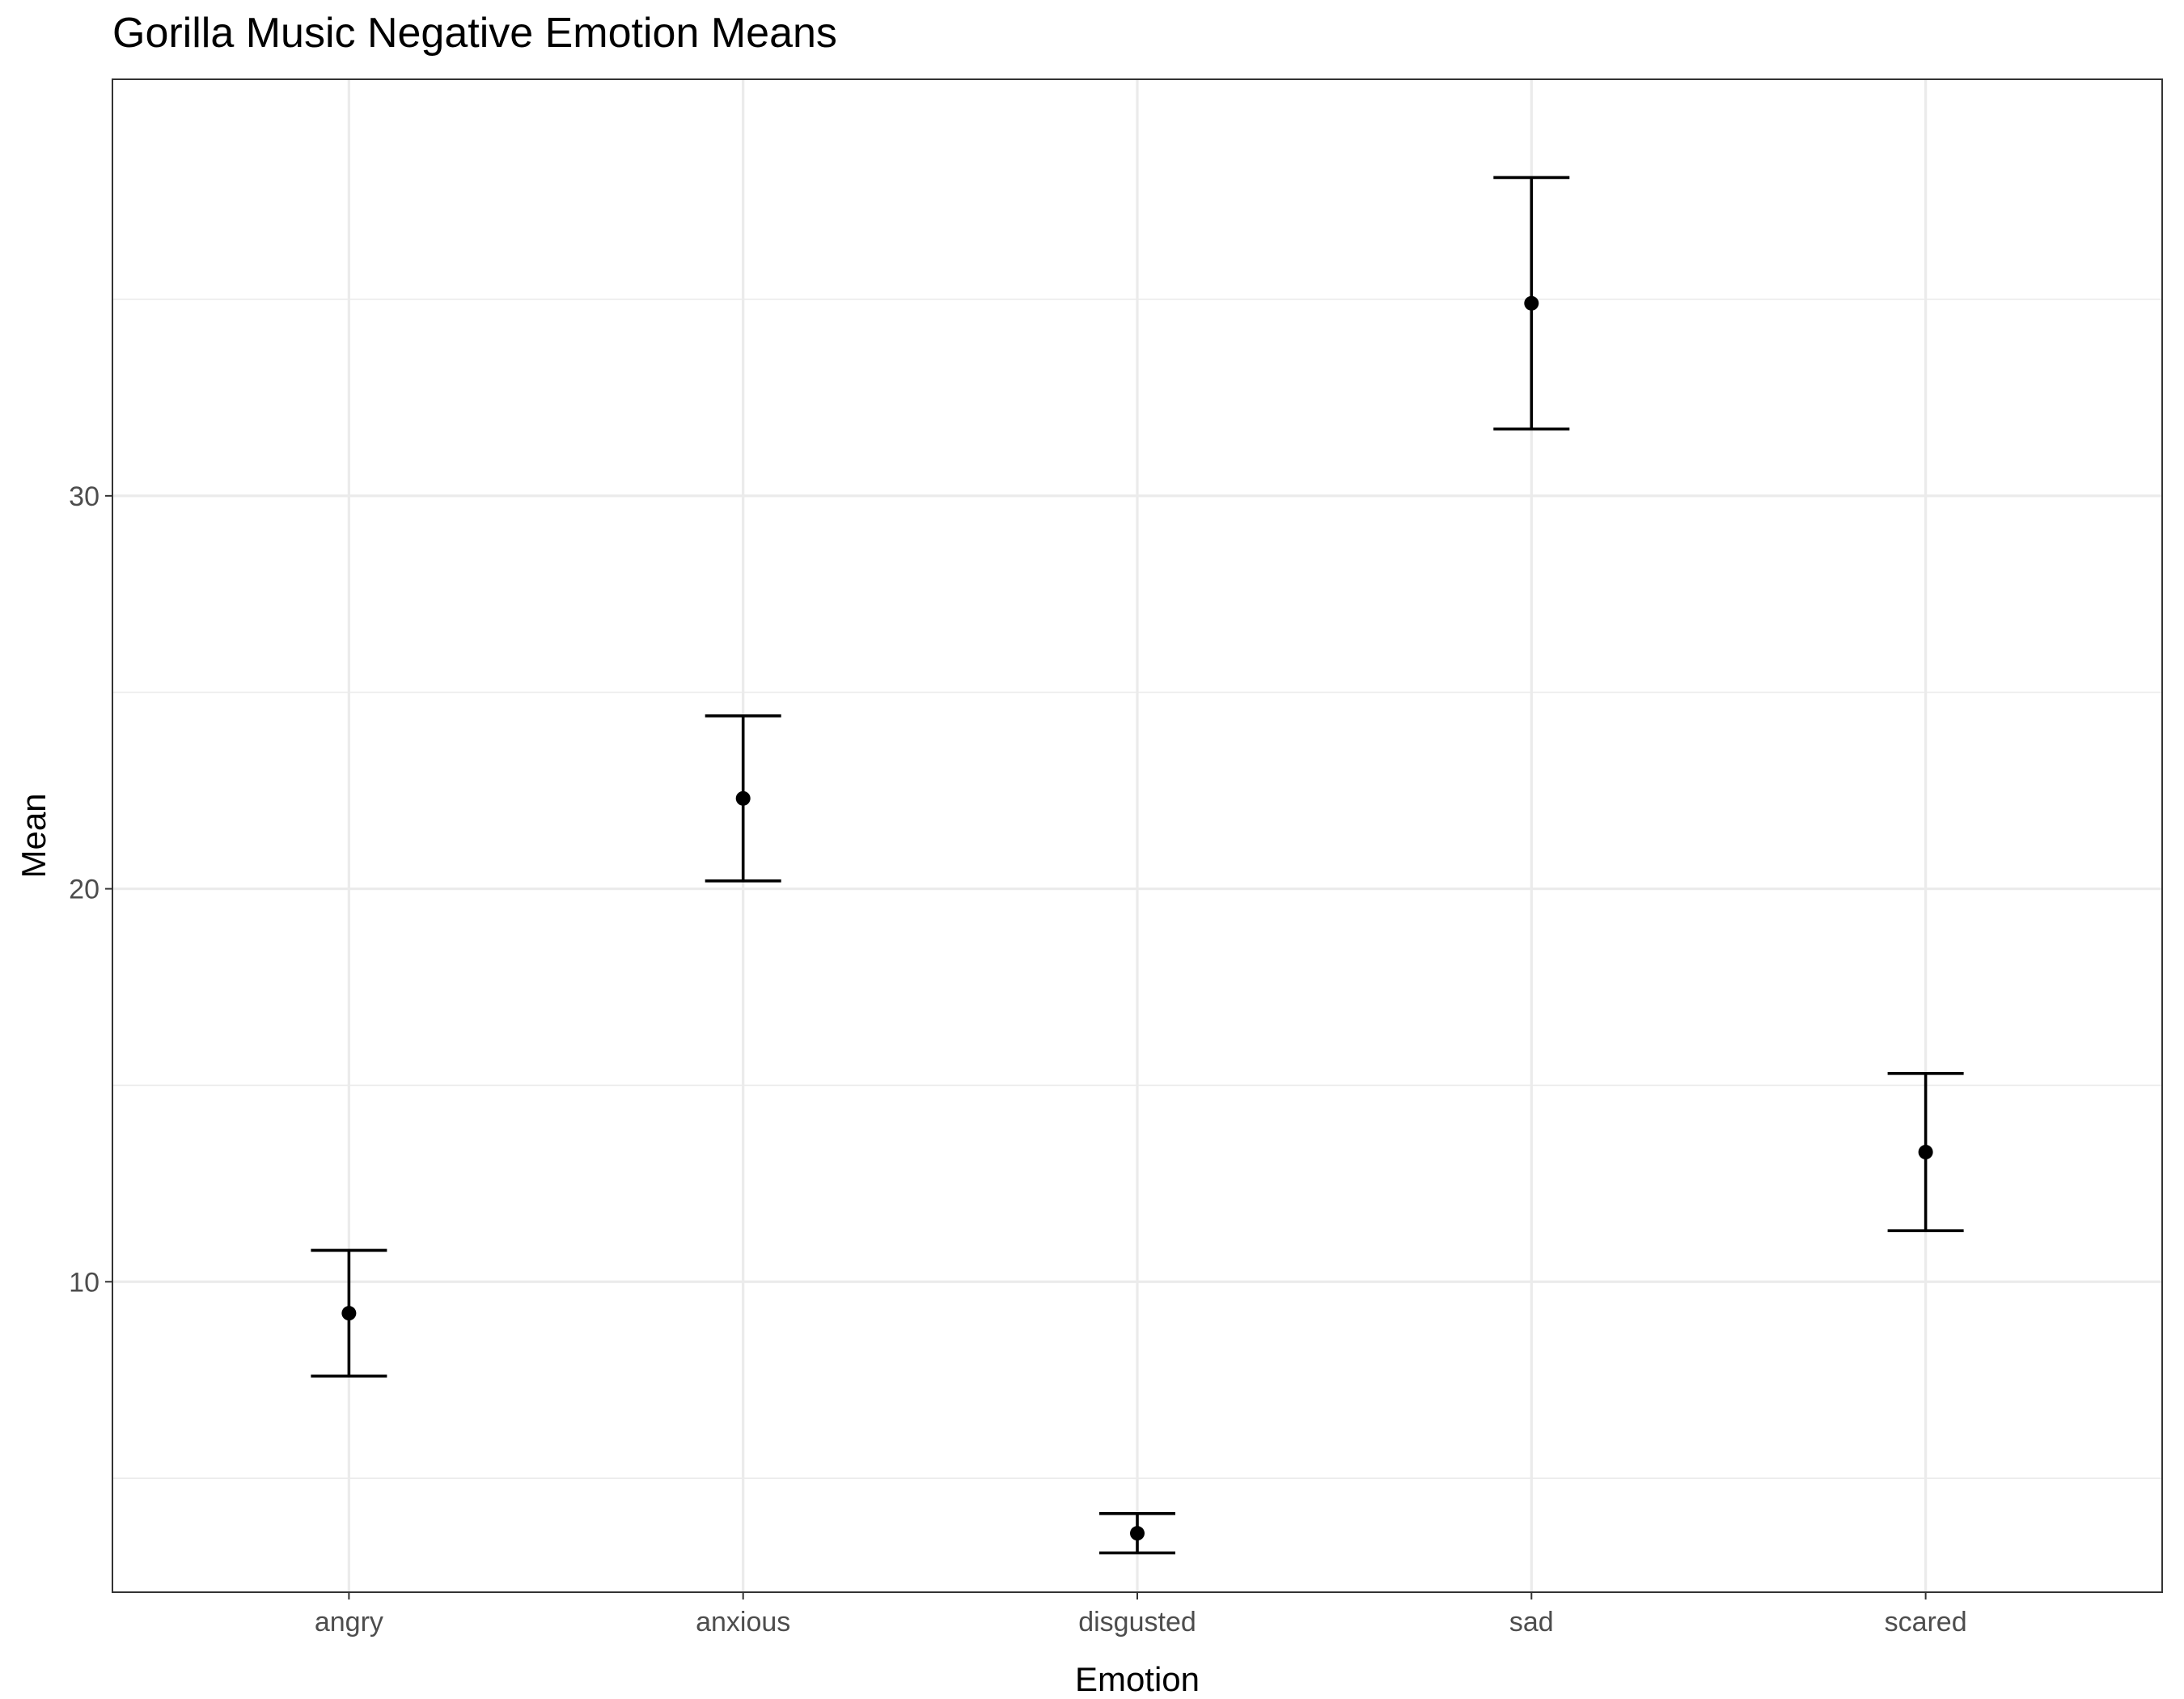 This screenshot has width=2184, height=1699. Describe the element at coordinates (1926, 1622) in the screenshot. I see `x-tick-label: scared` at that location.